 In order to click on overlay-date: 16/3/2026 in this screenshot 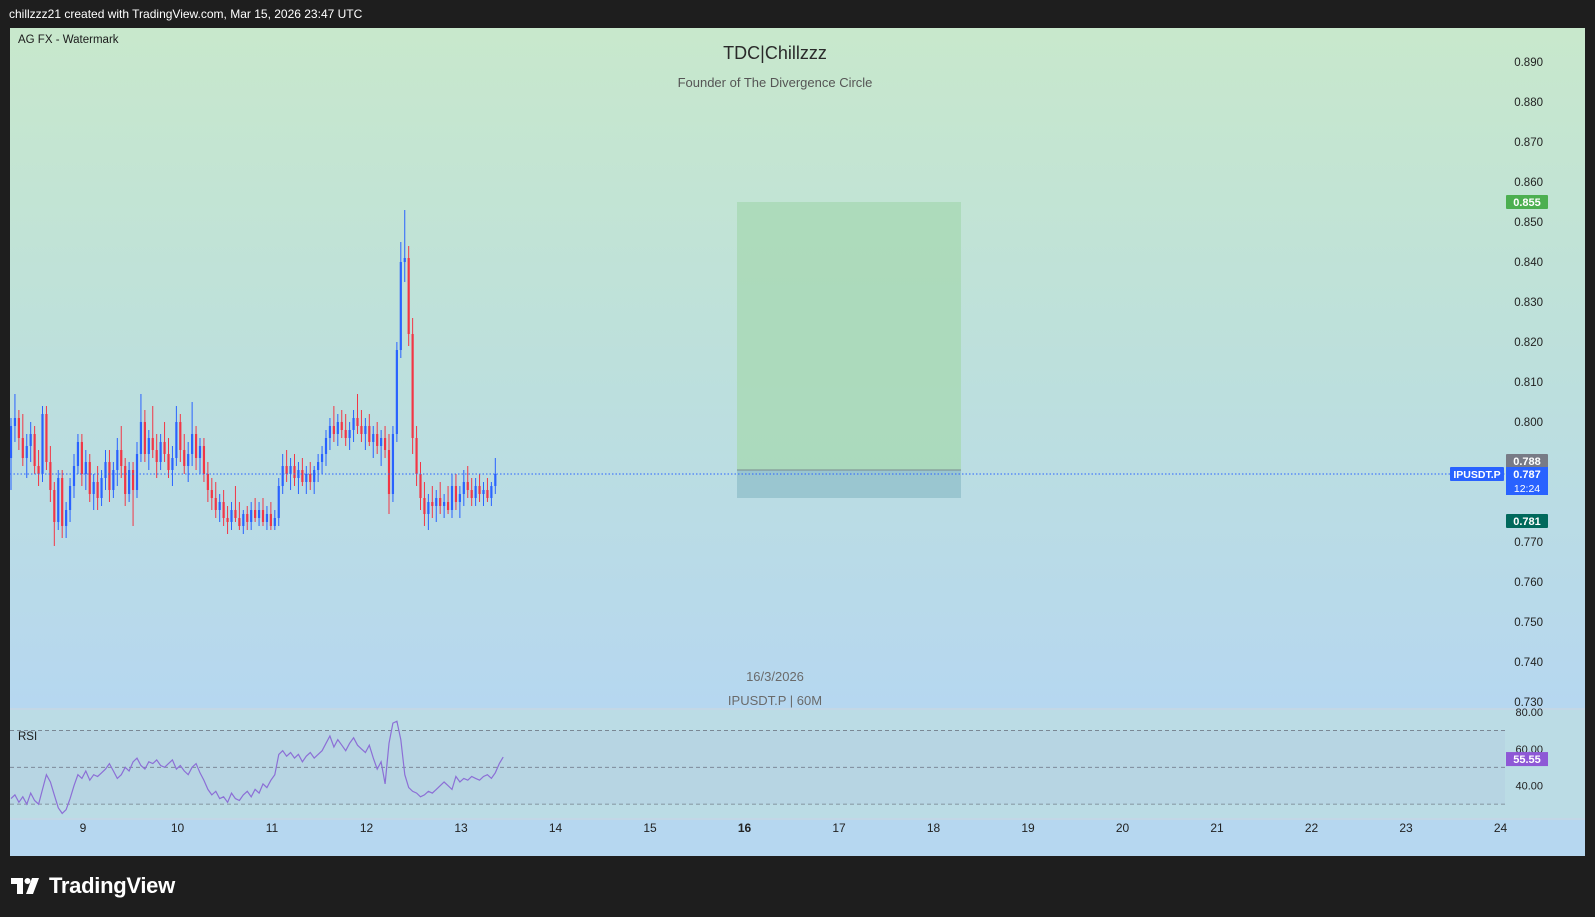, I will do `click(775, 676)`.